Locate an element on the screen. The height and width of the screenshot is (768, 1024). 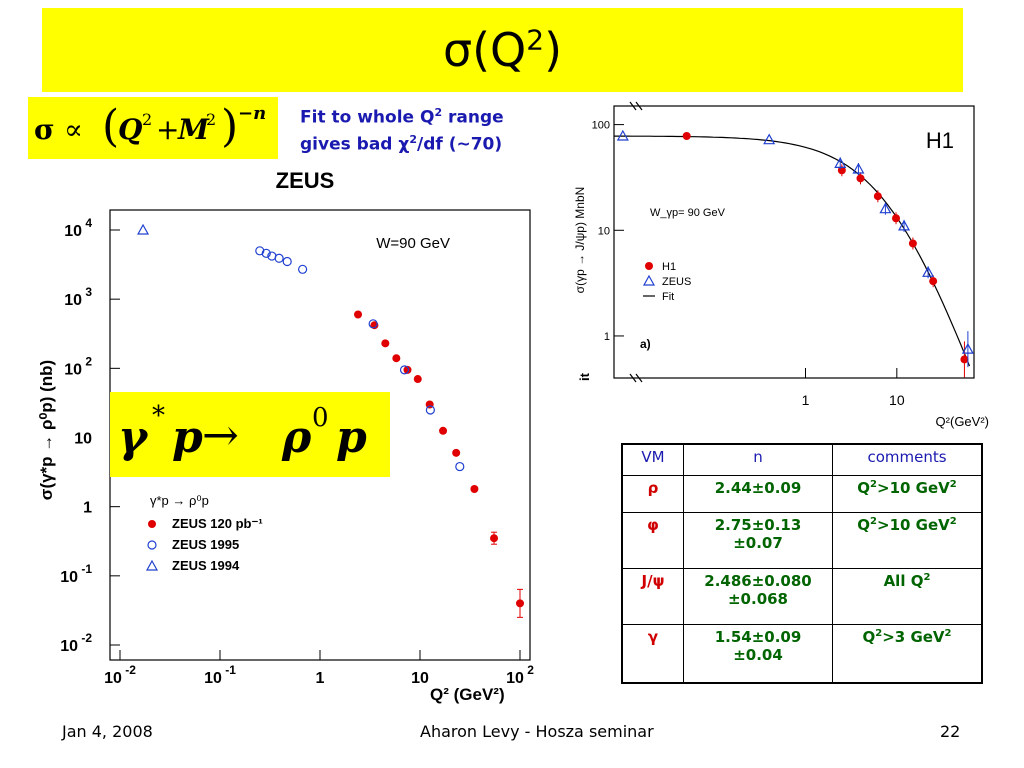
reaction-p2: p is located at coordinates (351, 437).